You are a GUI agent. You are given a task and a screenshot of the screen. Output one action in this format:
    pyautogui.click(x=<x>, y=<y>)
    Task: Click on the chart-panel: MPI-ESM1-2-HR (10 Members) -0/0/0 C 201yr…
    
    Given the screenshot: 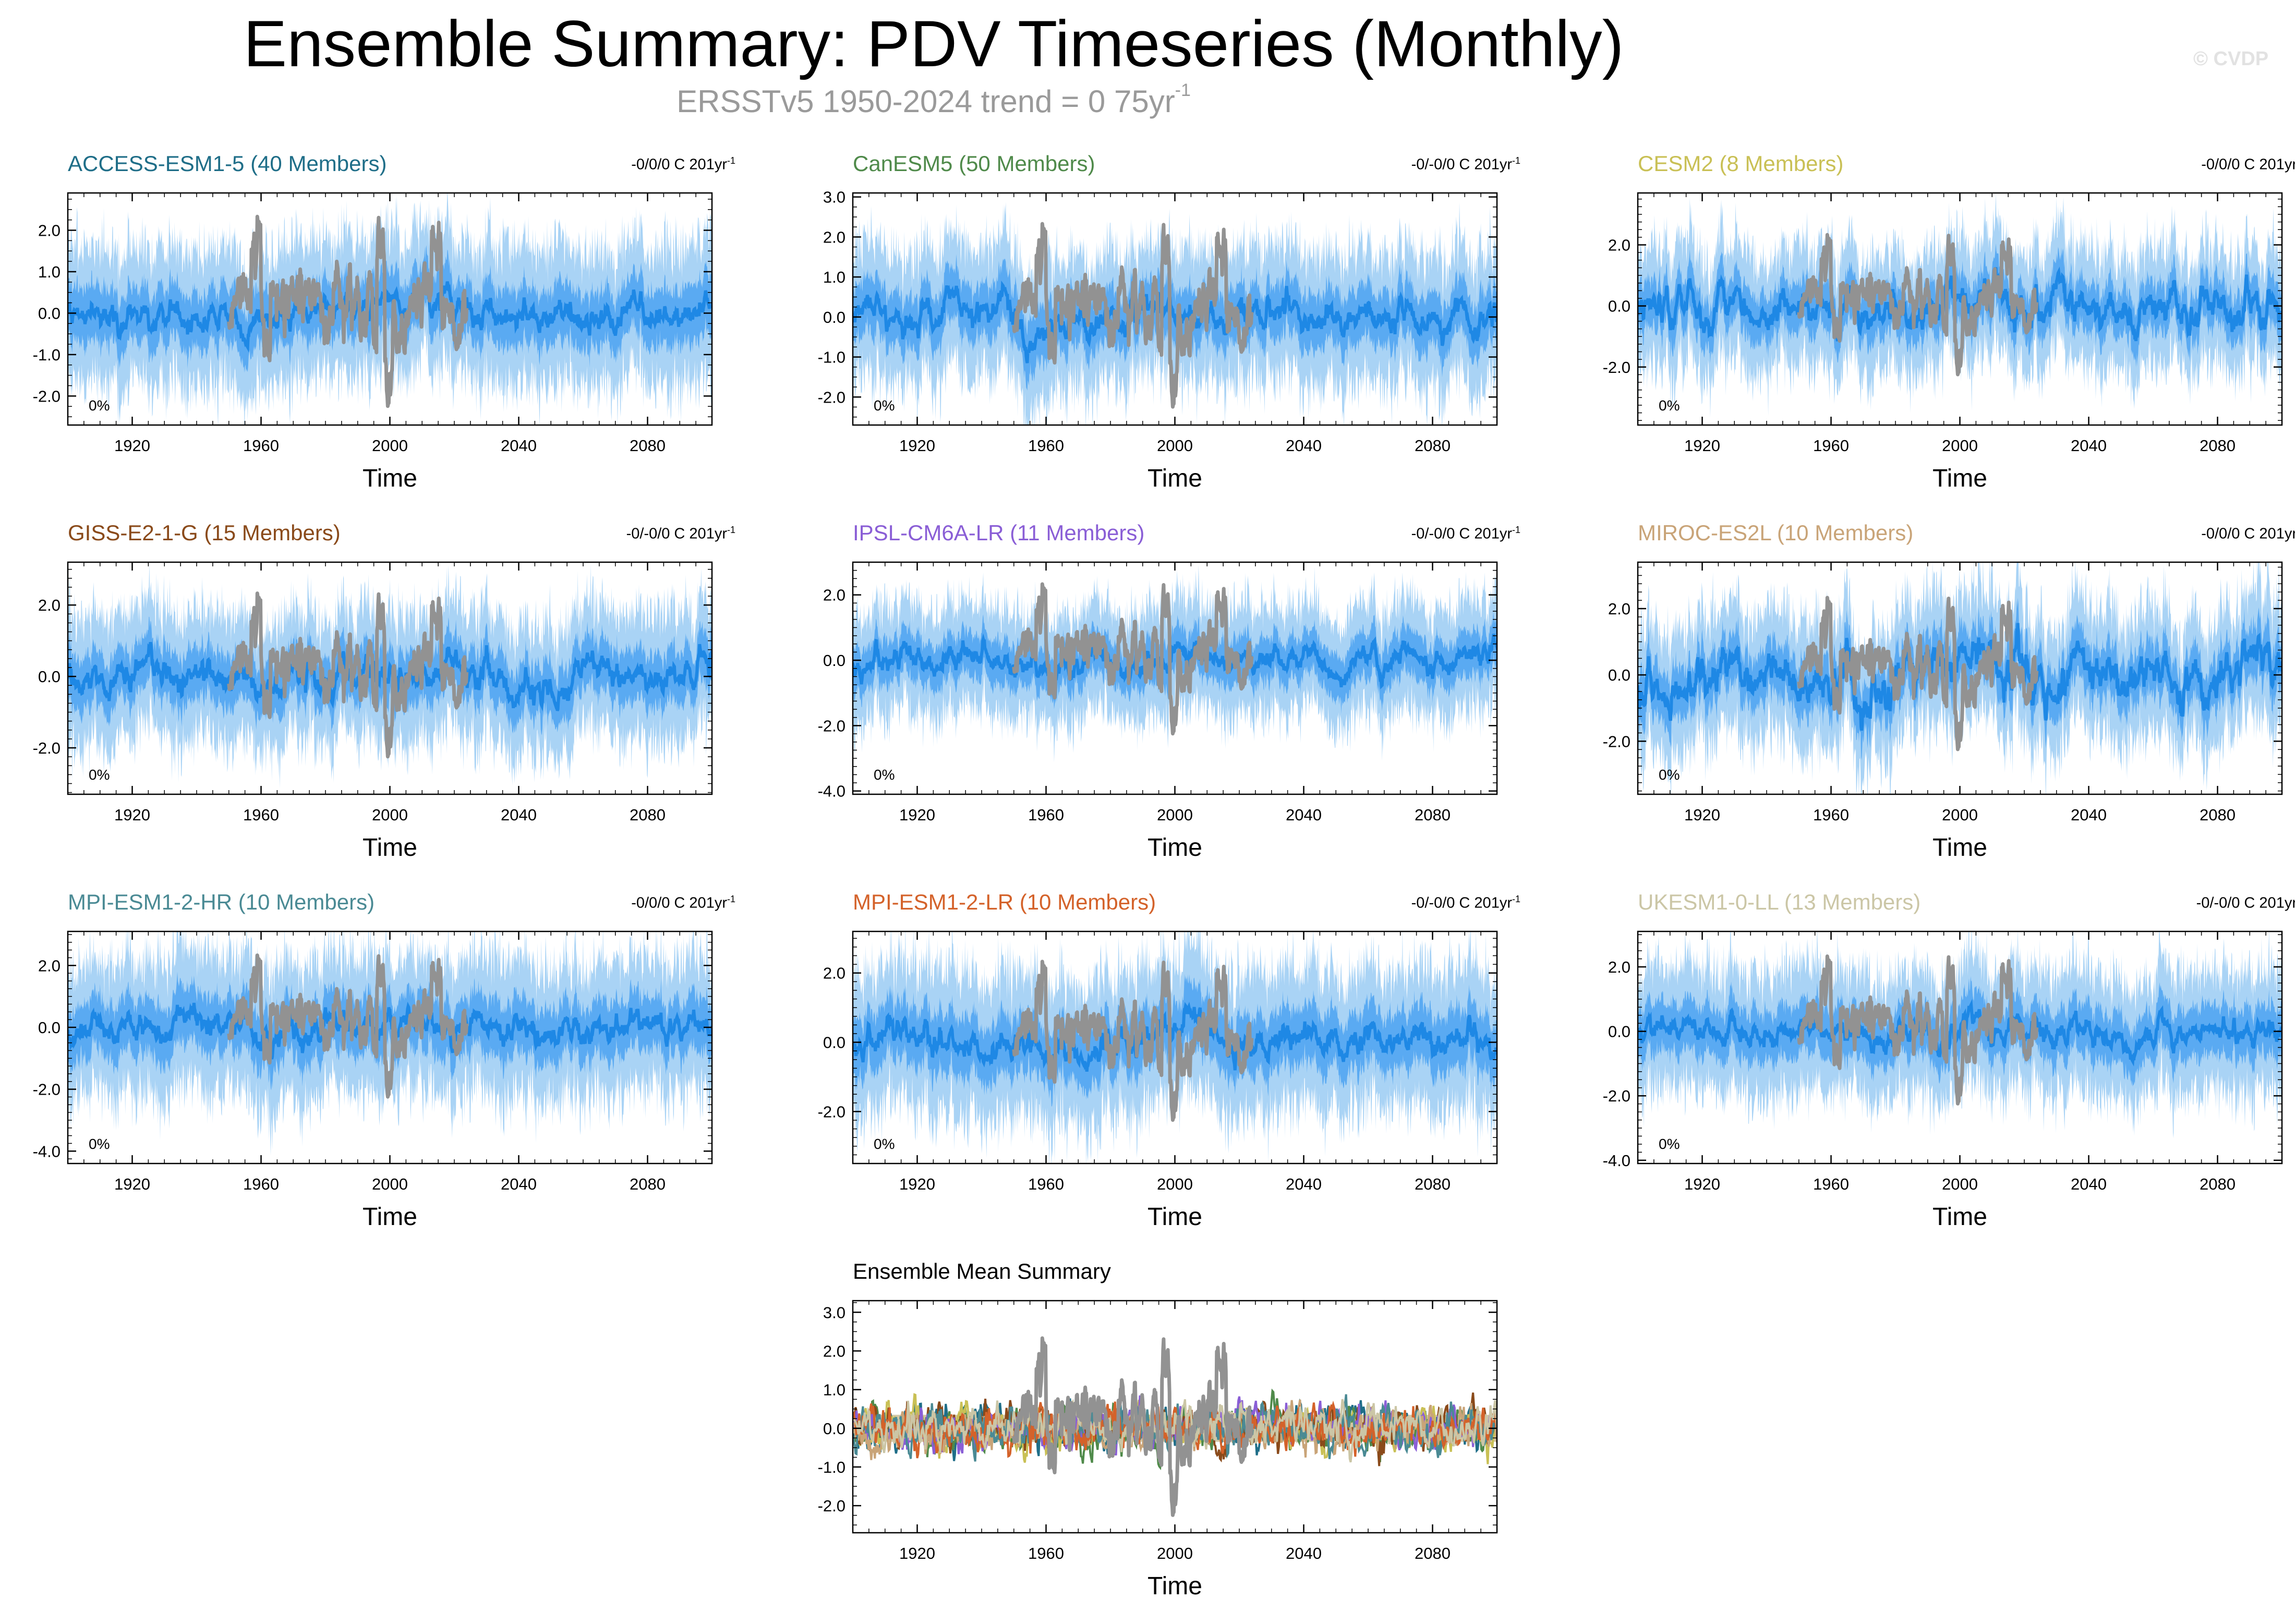 What is the action you would take?
    pyautogui.click(x=384, y=1072)
    